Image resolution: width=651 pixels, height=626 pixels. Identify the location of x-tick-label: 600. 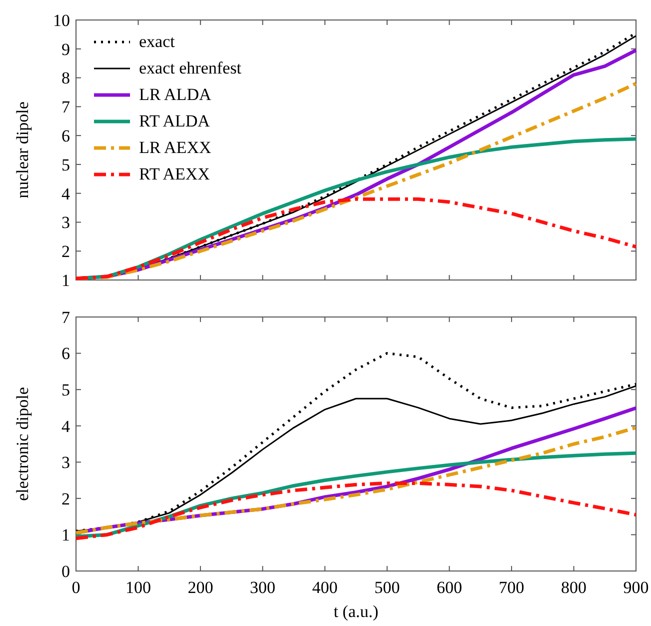
(449, 587).